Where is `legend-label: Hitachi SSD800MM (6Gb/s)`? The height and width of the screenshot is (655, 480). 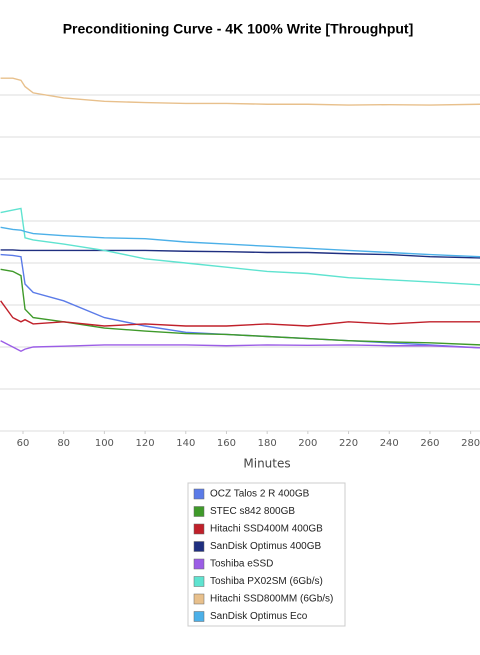 legend-label: Hitachi SSD800MM (6Gb/s) is located at coordinates (271, 599).